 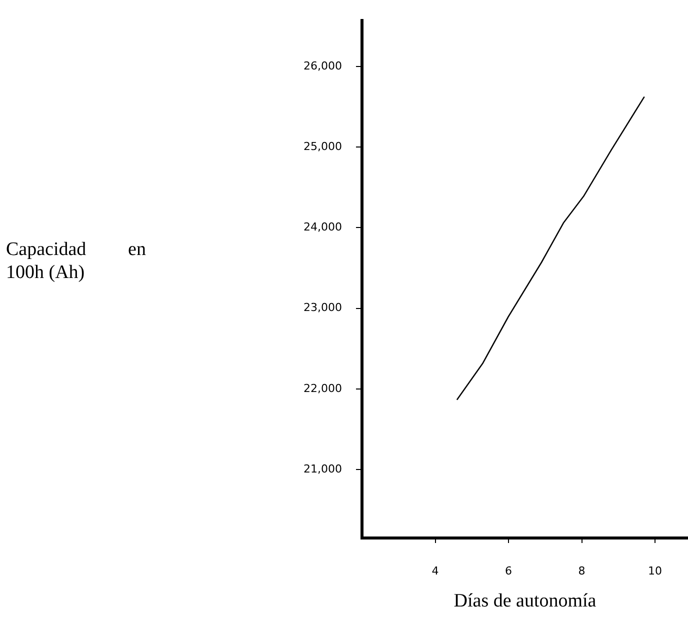 What do you see at coordinates (323, 307) in the screenshot?
I see `y-tick-label: 23,000` at bounding box center [323, 307].